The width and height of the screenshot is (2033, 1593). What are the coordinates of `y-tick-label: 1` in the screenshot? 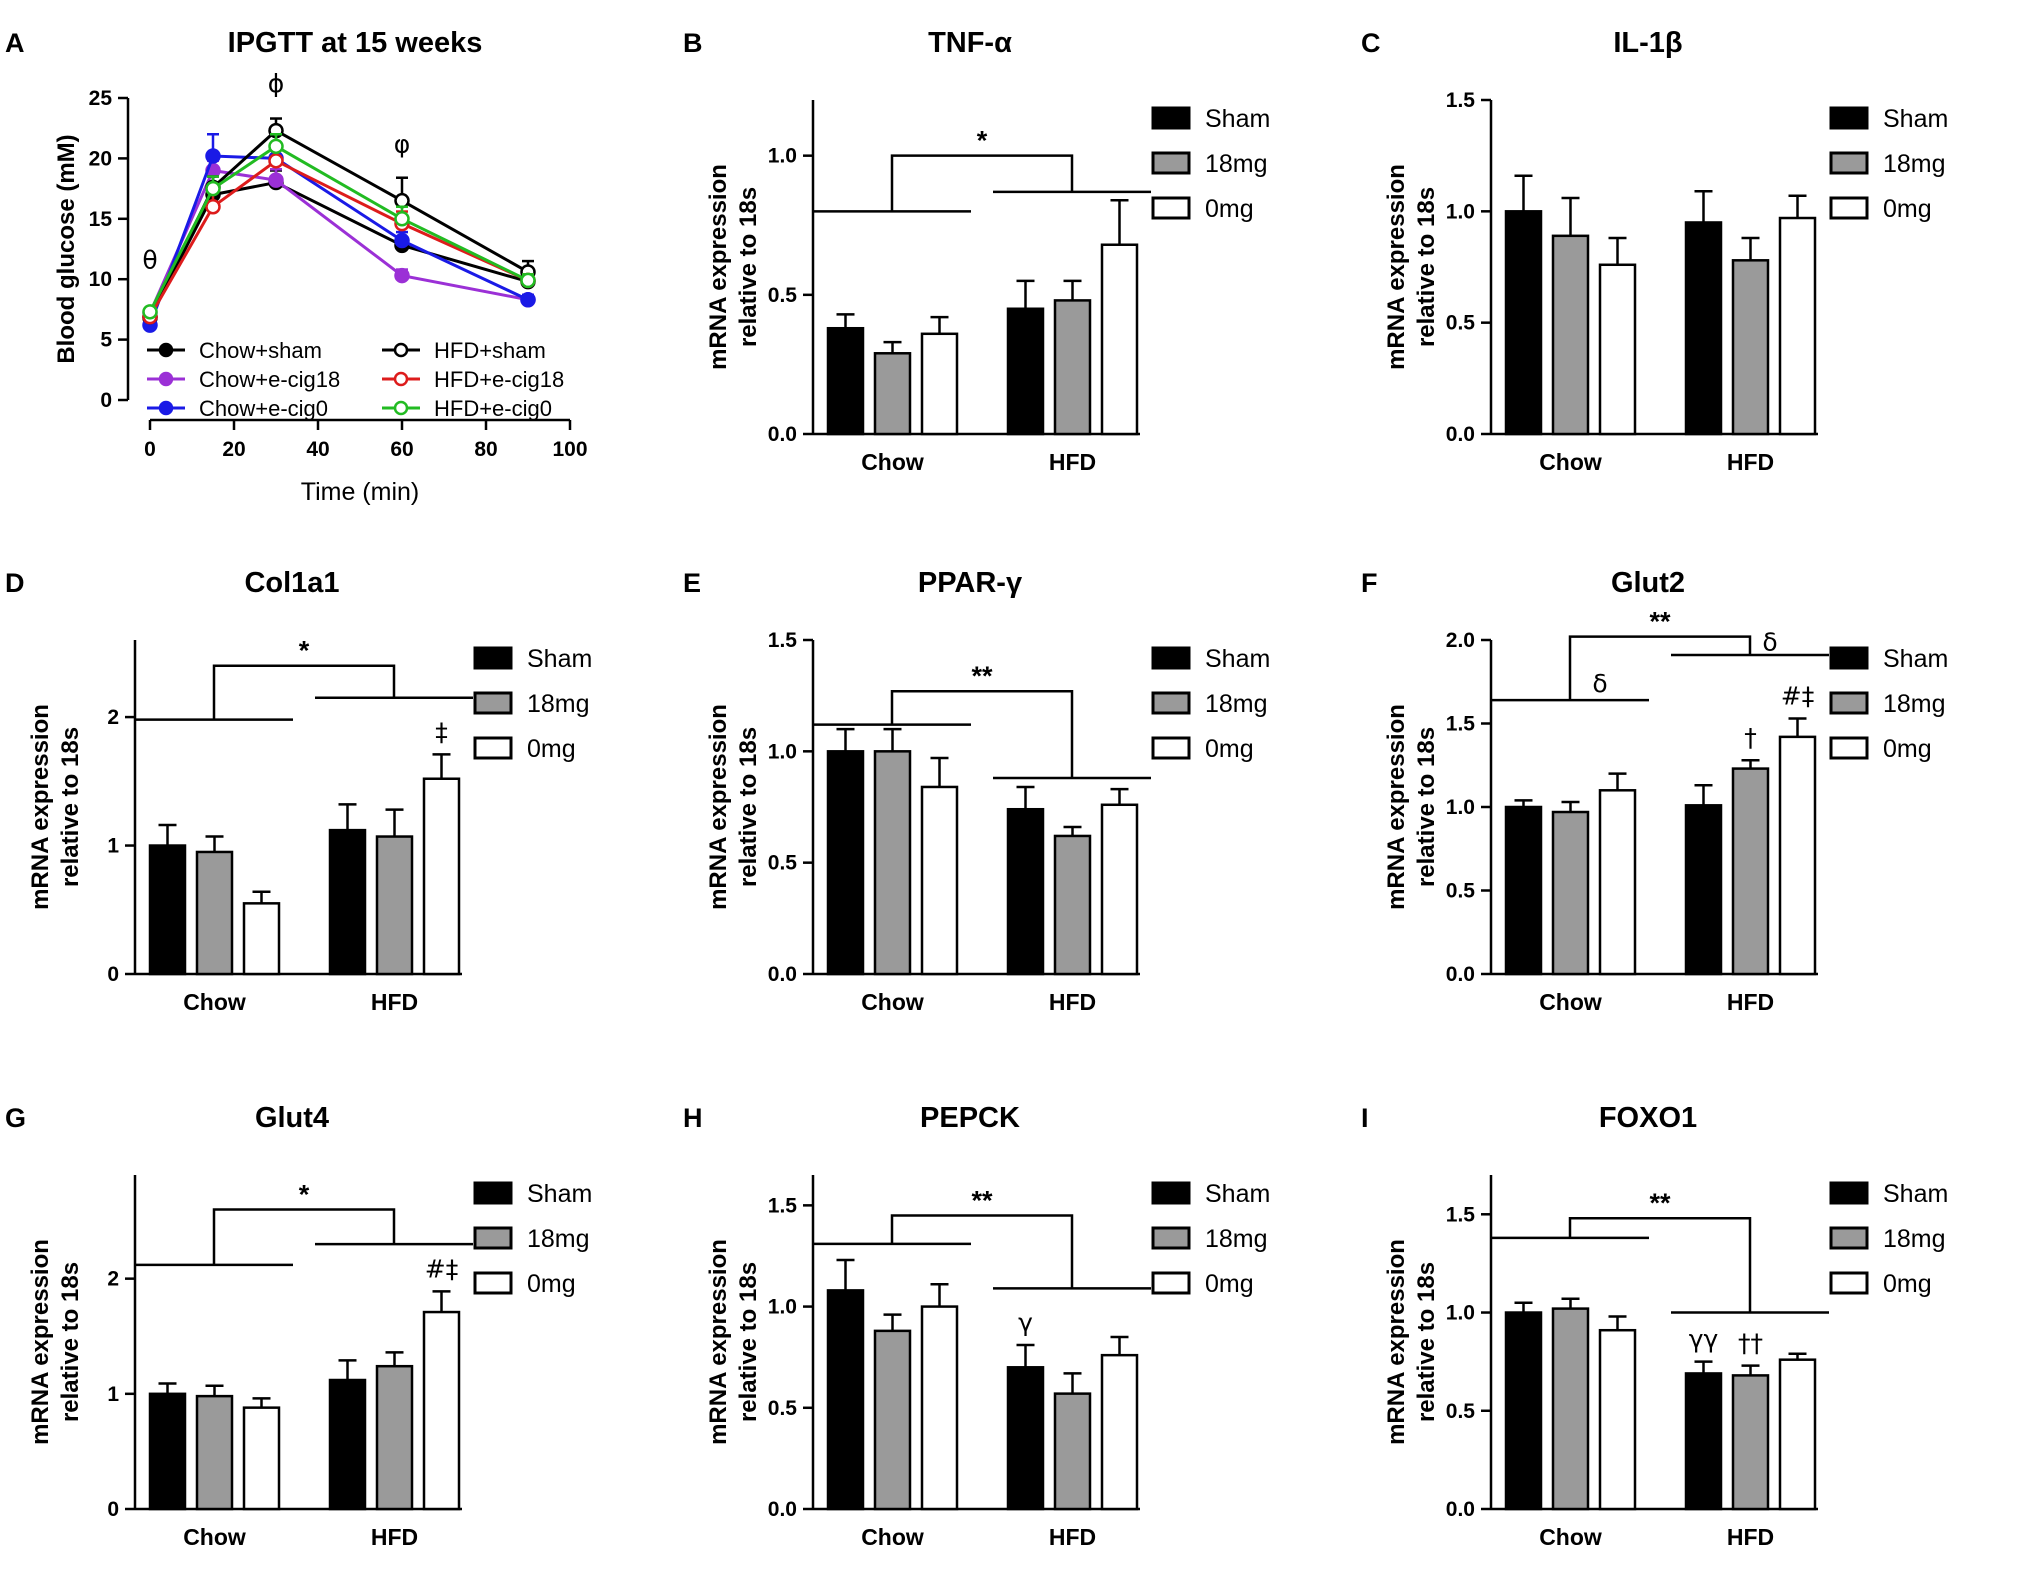 It's located at (113, 1394).